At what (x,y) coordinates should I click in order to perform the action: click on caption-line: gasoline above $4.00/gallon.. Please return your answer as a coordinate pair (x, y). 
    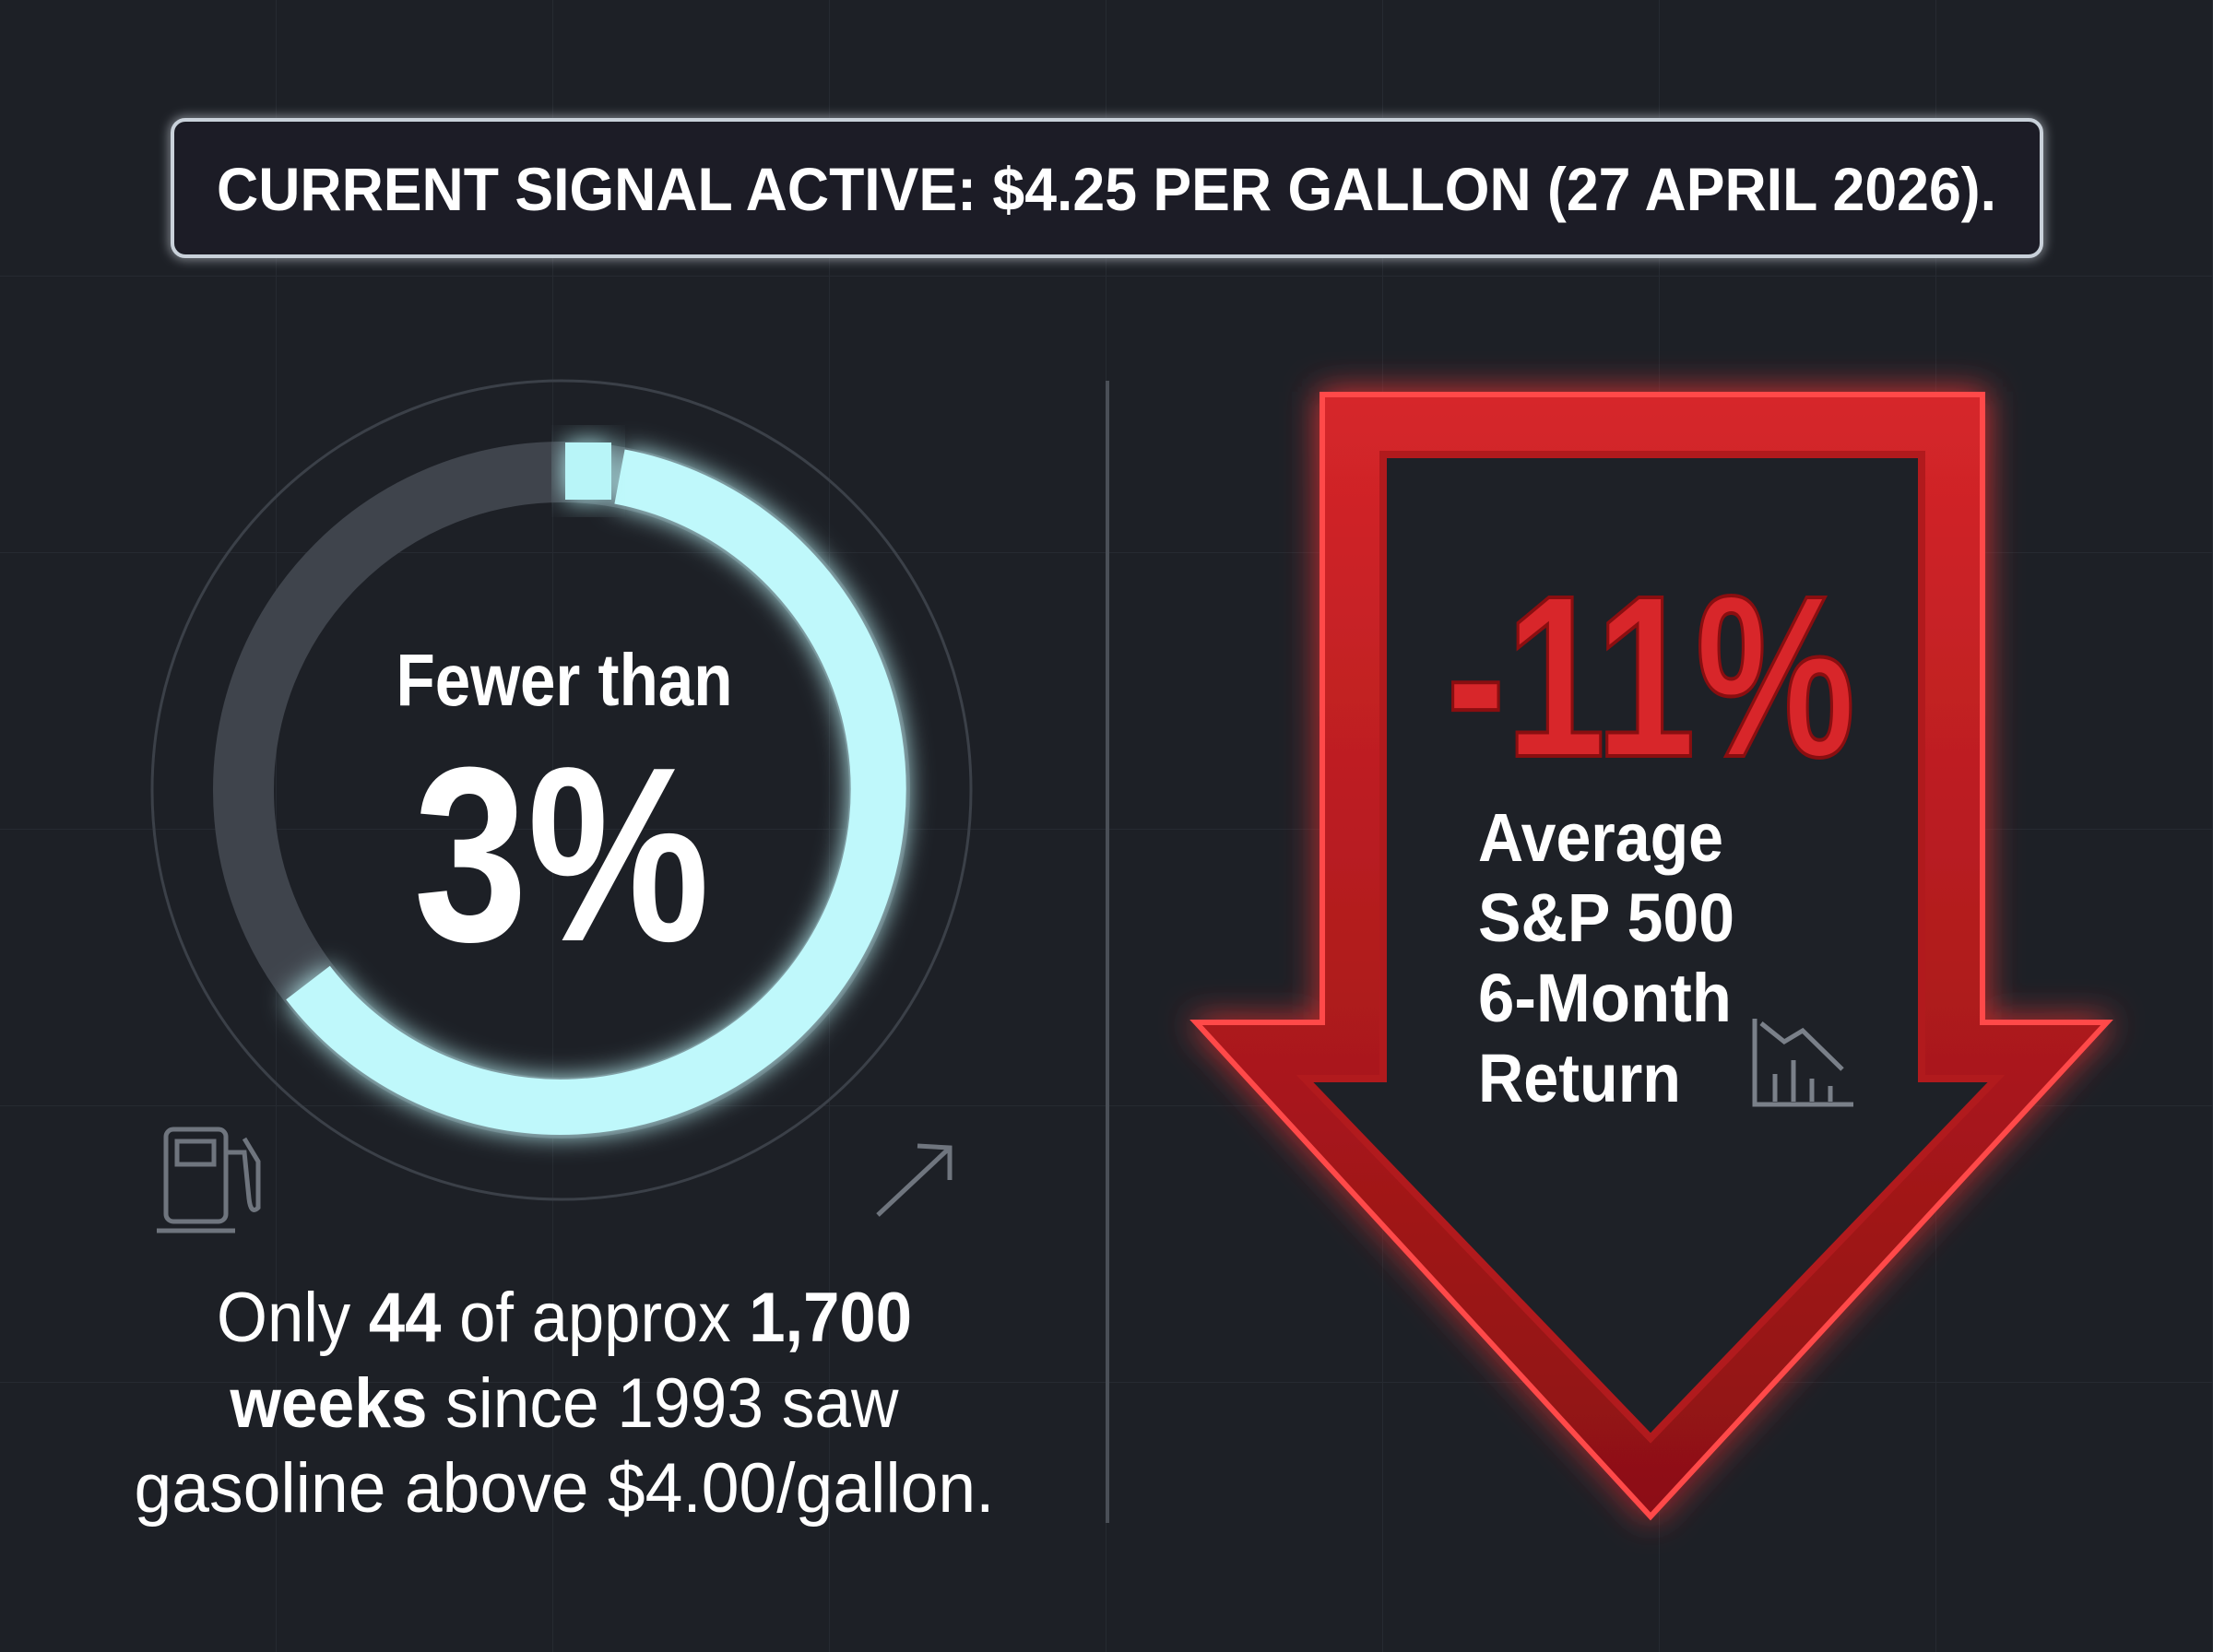
    Looking at the image, I should click on (565, 1488).